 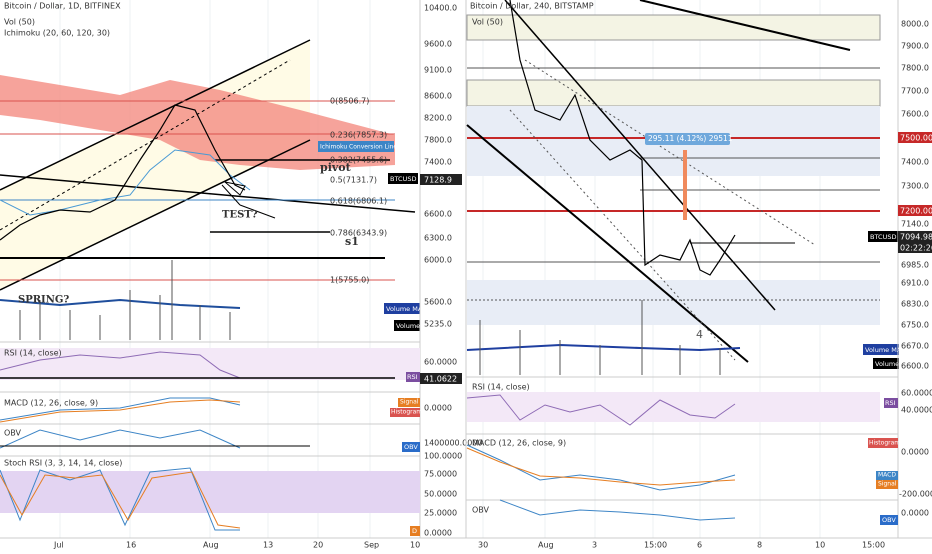 What do you see at coordinates (453, 443) in the screenshot?
I see `axis-label: 1400000.0000` at bounding box center [453, 443].